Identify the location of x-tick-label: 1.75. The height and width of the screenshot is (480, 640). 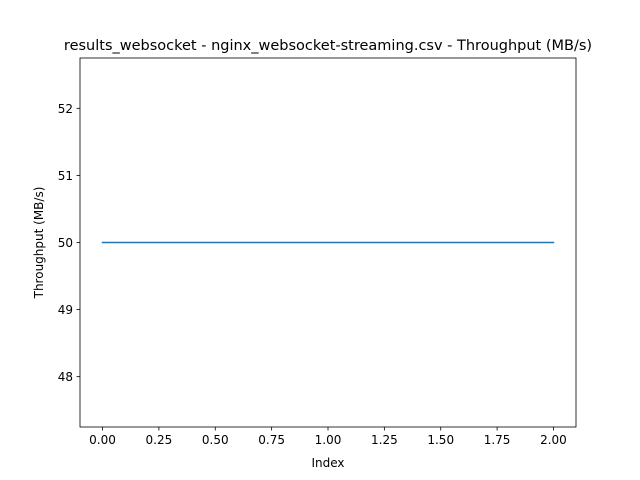
(497, 440).